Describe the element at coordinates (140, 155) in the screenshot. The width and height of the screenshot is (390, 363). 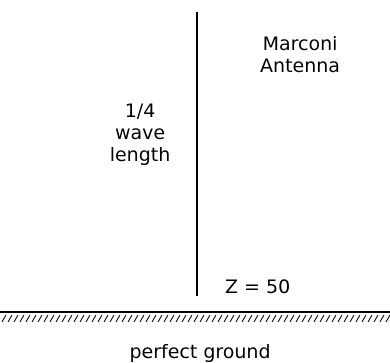
I see `length-label-line3: length` at that location.